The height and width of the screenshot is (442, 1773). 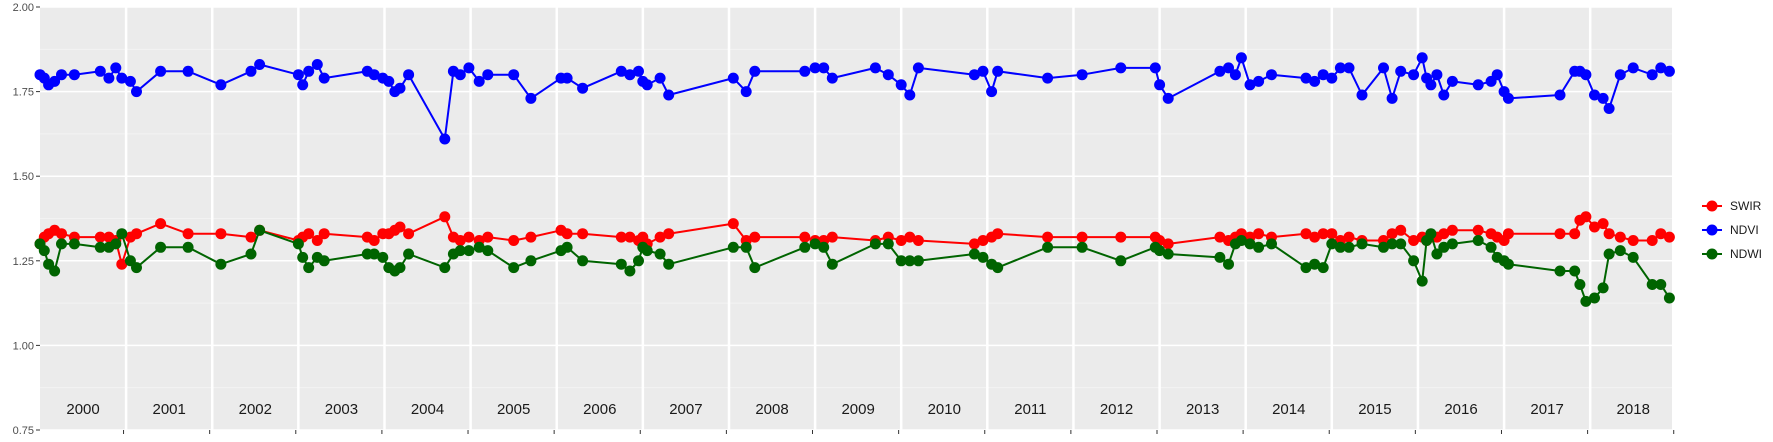 What do you see at coordinates (685, 409) in the screenshot?
I see `year-label: 2007` at bounding box center [685, 409].